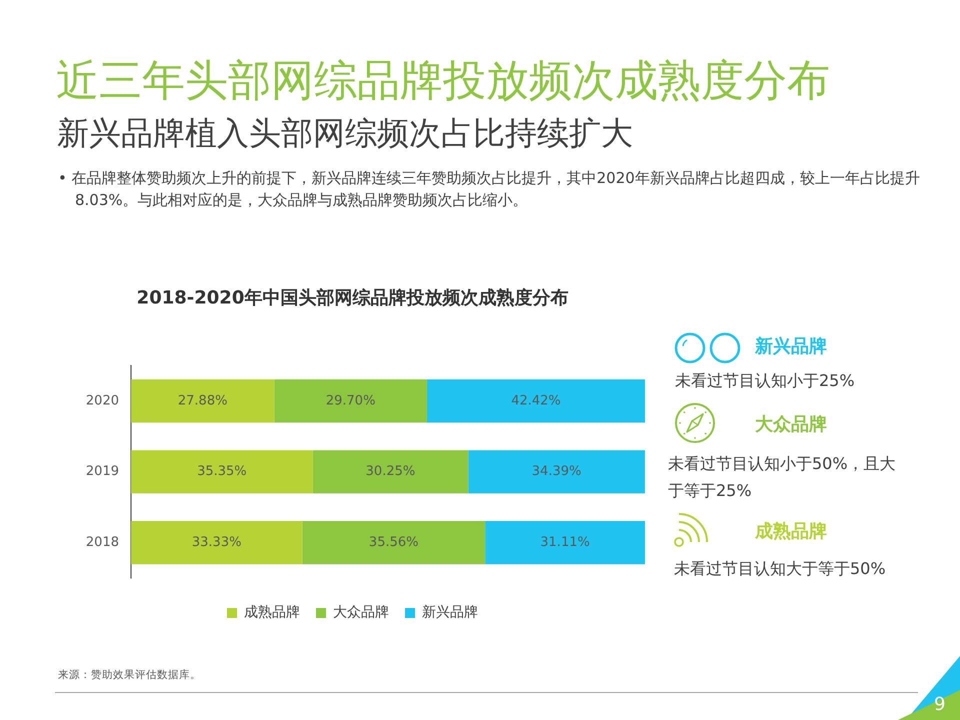  I want to click on data-label: 42.42%, so click(536, 400).